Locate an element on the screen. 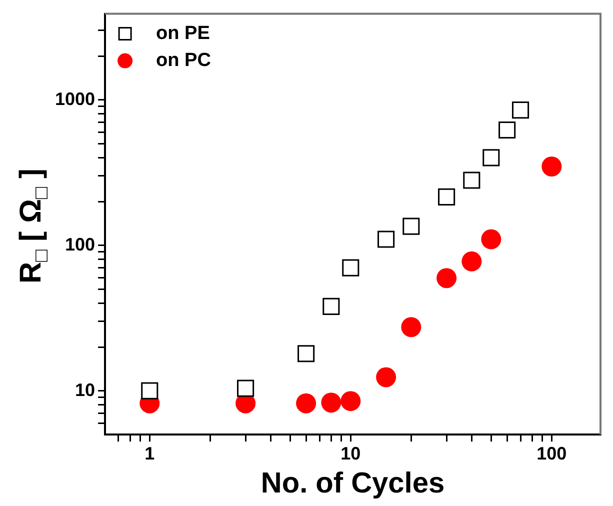  legend-label: on PC is located at coordinates (184, 61).